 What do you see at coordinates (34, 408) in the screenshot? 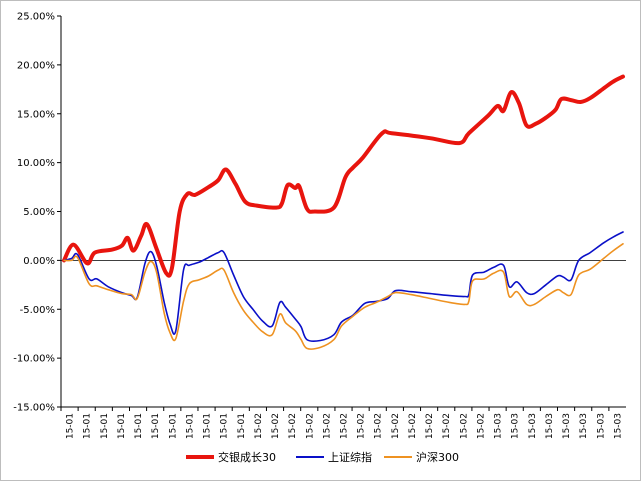
I see `y-tick-label: -15.00%` at bounding box center [34, 408].